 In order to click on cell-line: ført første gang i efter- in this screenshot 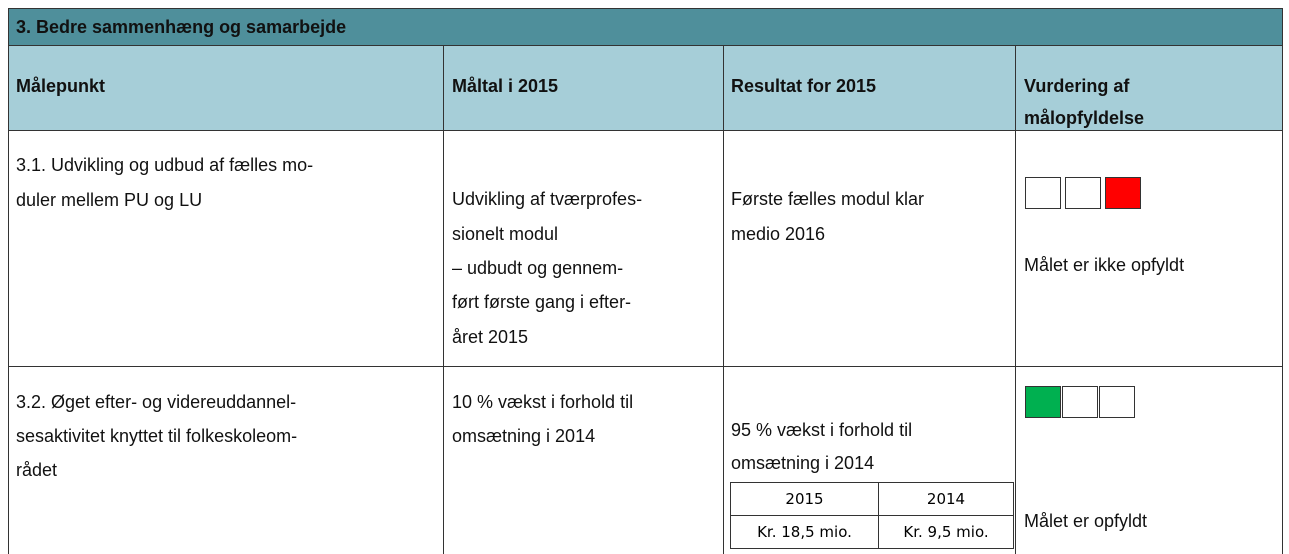, I will do `click(542, 302)`.